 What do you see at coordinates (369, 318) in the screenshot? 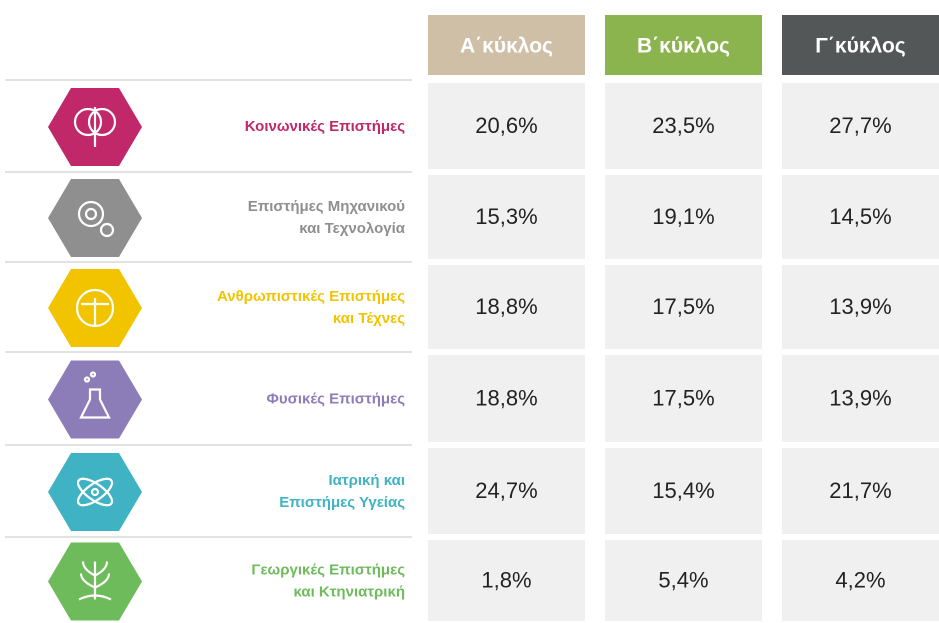
I see `row-label: και Τέχνες` at bounding box center [369, 318].